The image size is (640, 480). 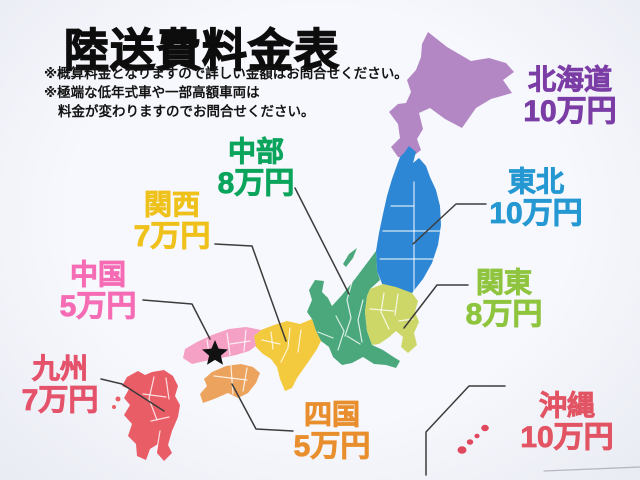 I want to click on label-tohoku: 東北 10万円, so click(x=536, y=198).